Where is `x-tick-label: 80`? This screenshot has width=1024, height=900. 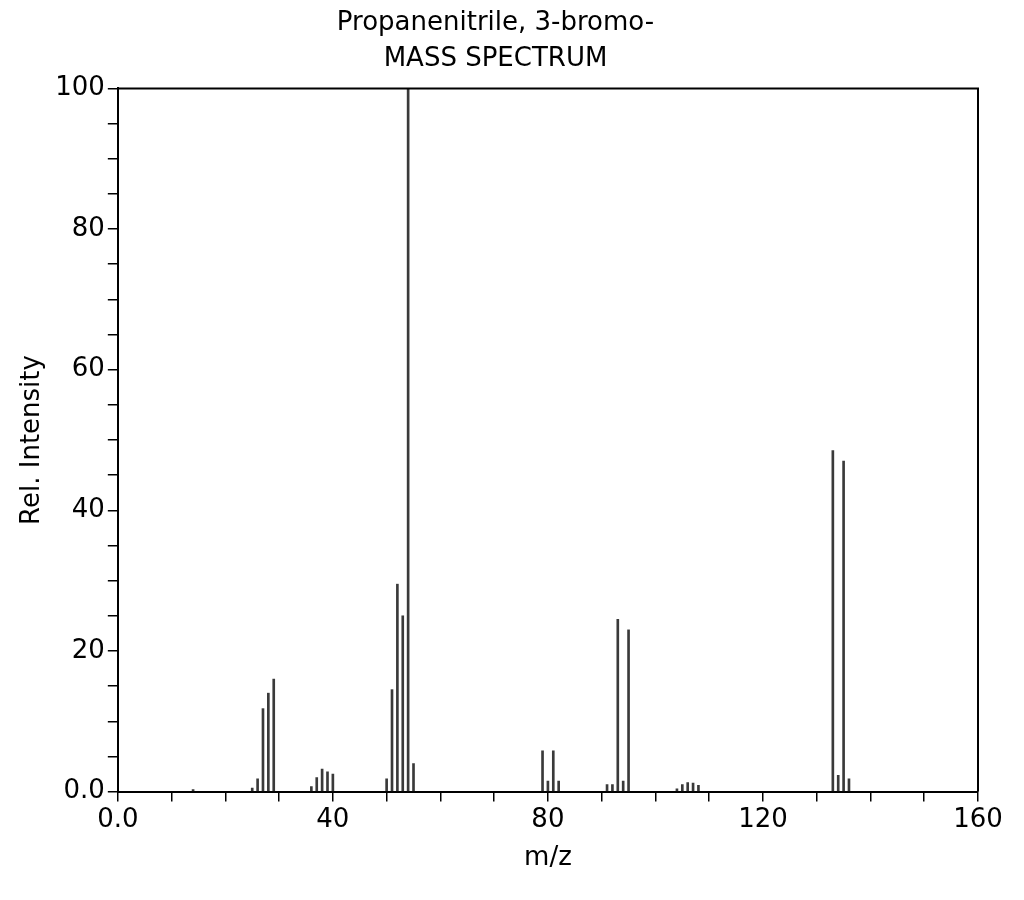 x-tick-label: 80 is located at coordinates (548, 817).